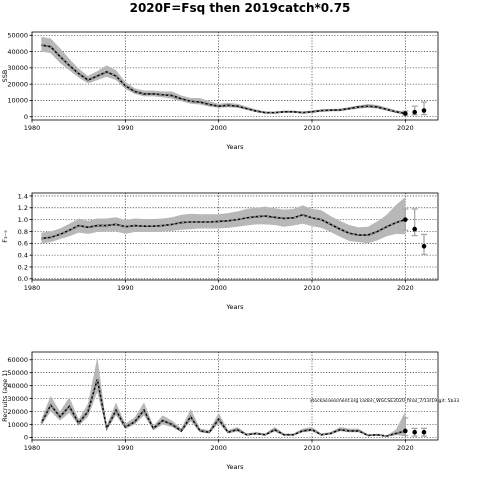 This screenshot has height=480, width=480. I want to click on y-tick-label: 0.6, so click(23, 244).